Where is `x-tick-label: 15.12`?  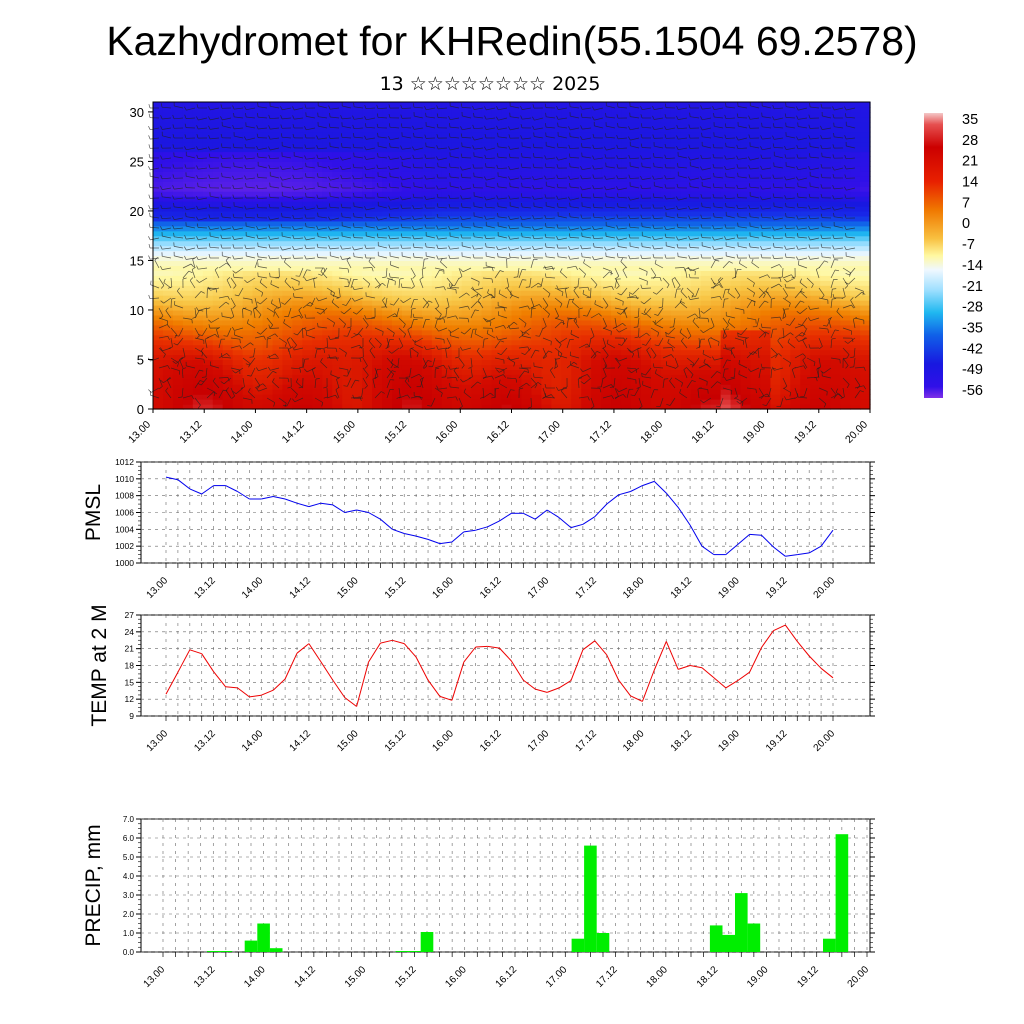 x-tick-label: 15.12 is located at coordinates (396, 741).